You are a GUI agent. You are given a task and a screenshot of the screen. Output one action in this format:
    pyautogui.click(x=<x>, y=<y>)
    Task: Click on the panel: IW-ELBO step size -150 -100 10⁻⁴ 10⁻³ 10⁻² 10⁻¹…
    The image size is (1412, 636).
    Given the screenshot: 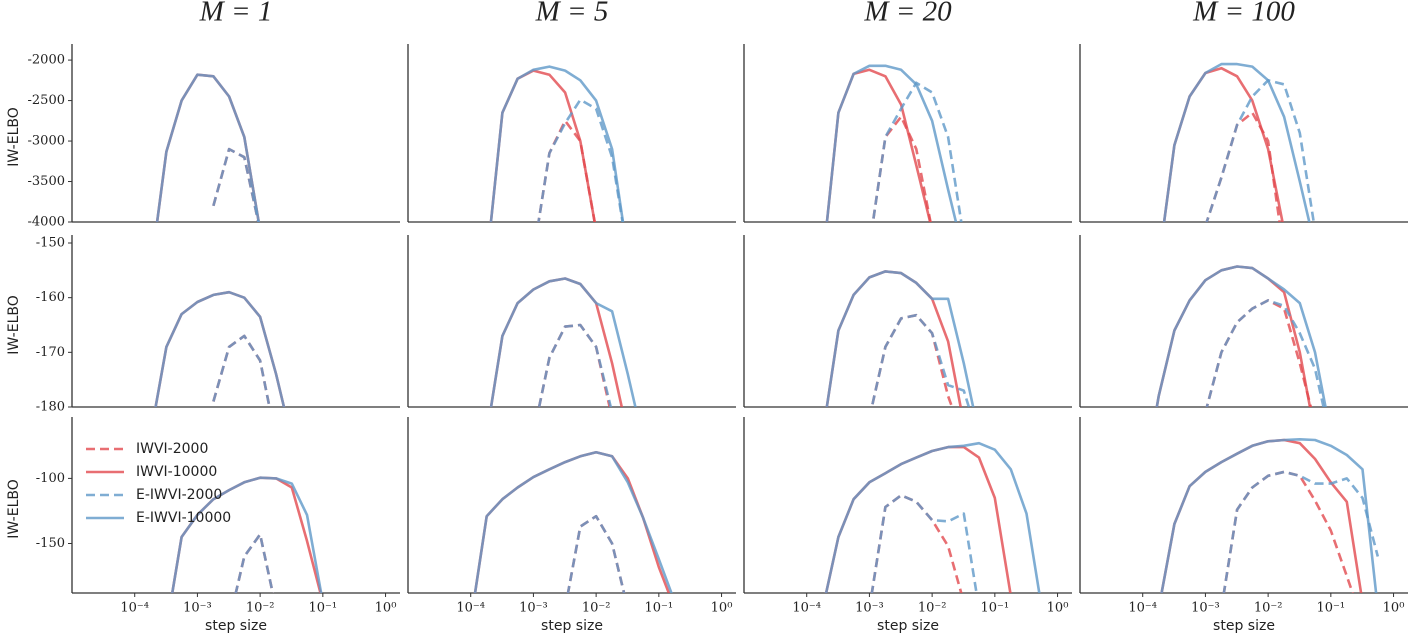 What is the action you would take?
    pyautogui.click(x=203, y=525)
    